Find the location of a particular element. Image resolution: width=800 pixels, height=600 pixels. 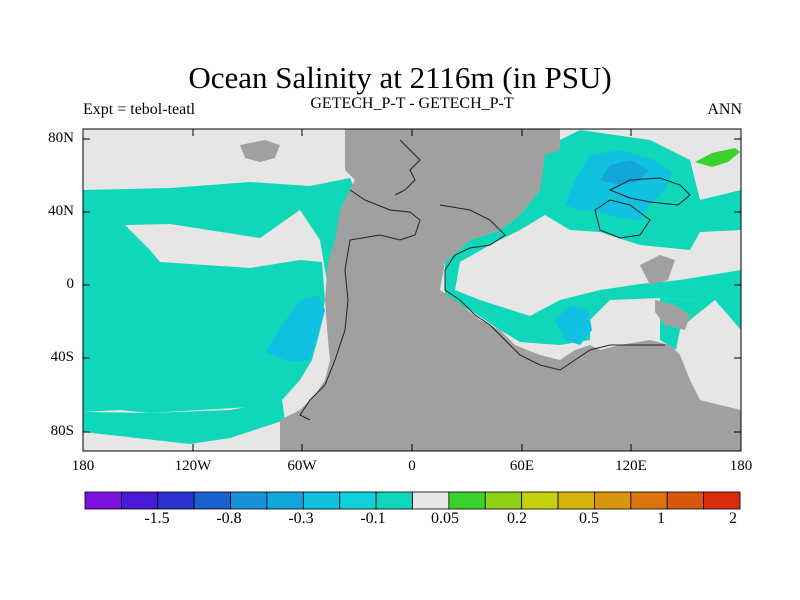

lat-label-0: 0 is located at coordinates (70, 284).